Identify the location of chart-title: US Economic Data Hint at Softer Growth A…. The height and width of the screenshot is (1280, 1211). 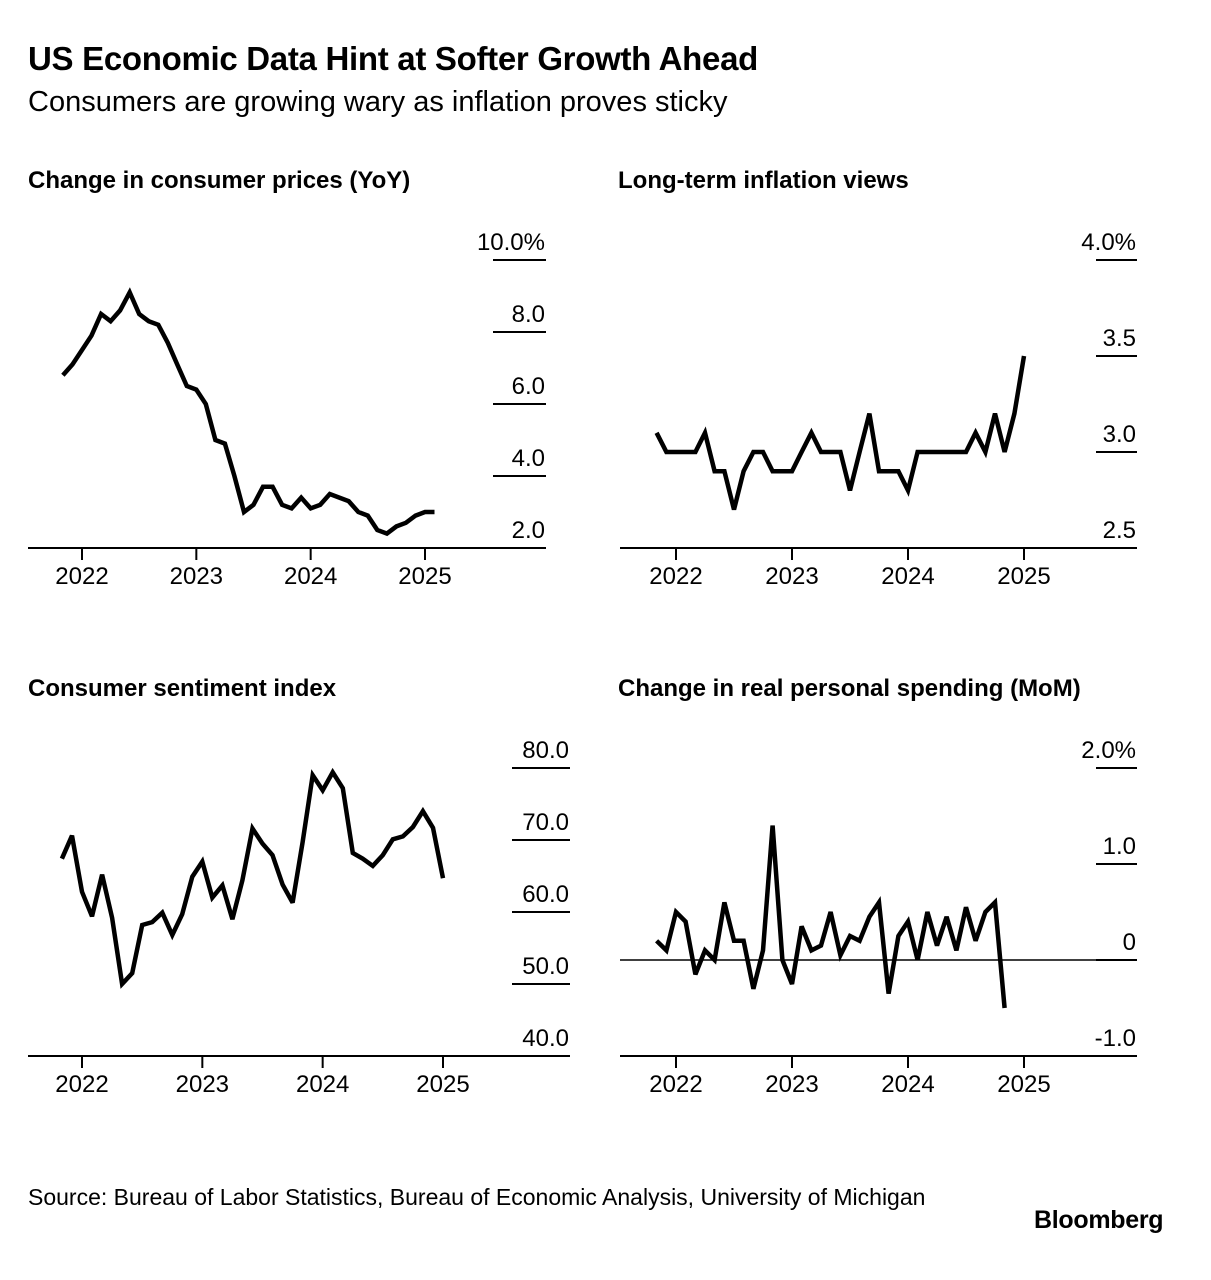
(393, 58).